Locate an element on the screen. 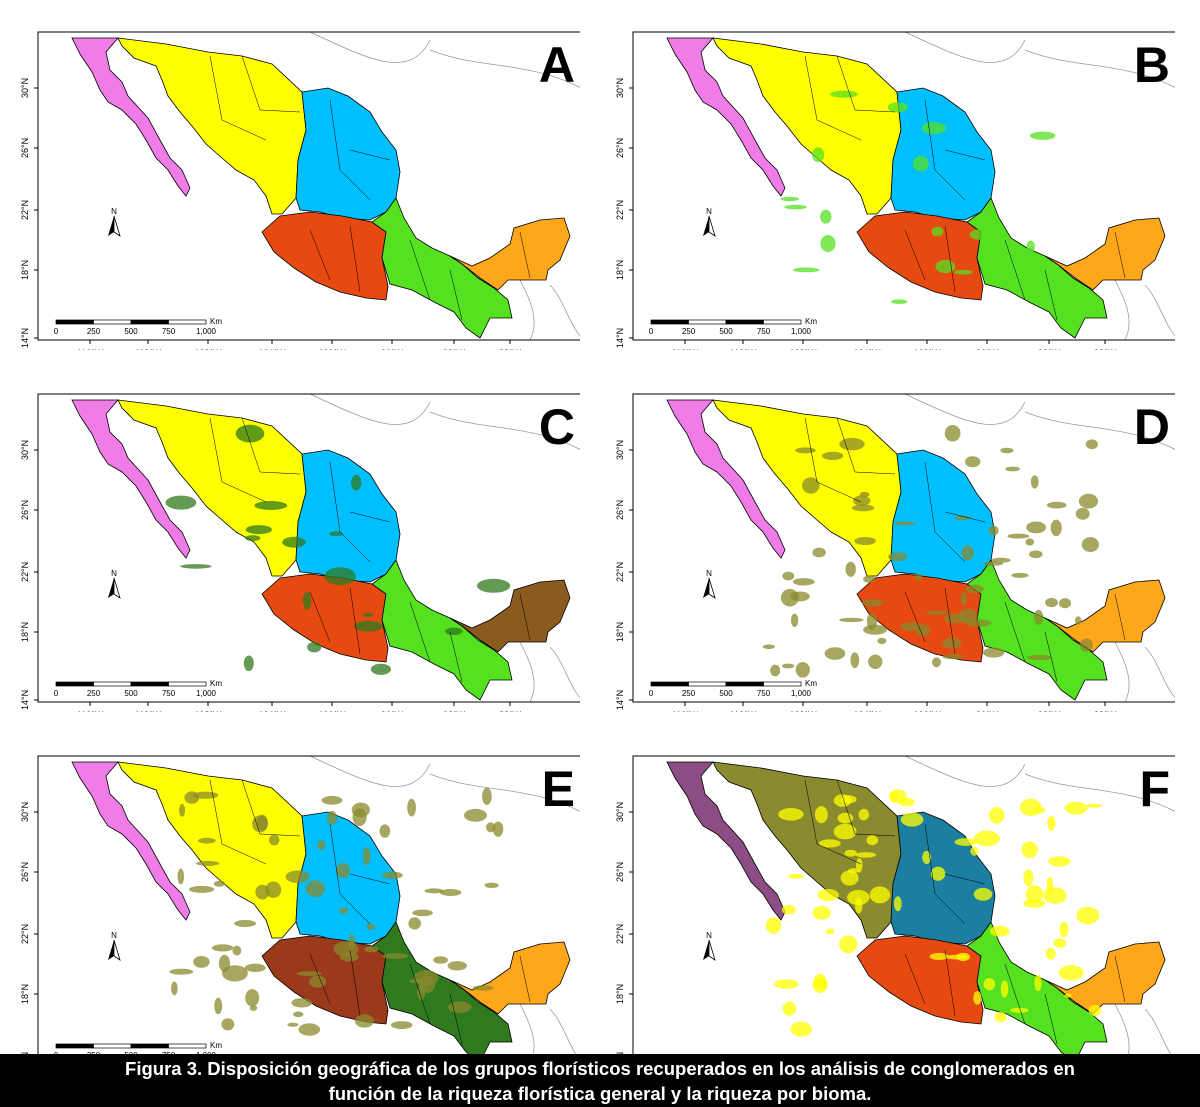  panel-letter: A is located at coordinates (557, 65).